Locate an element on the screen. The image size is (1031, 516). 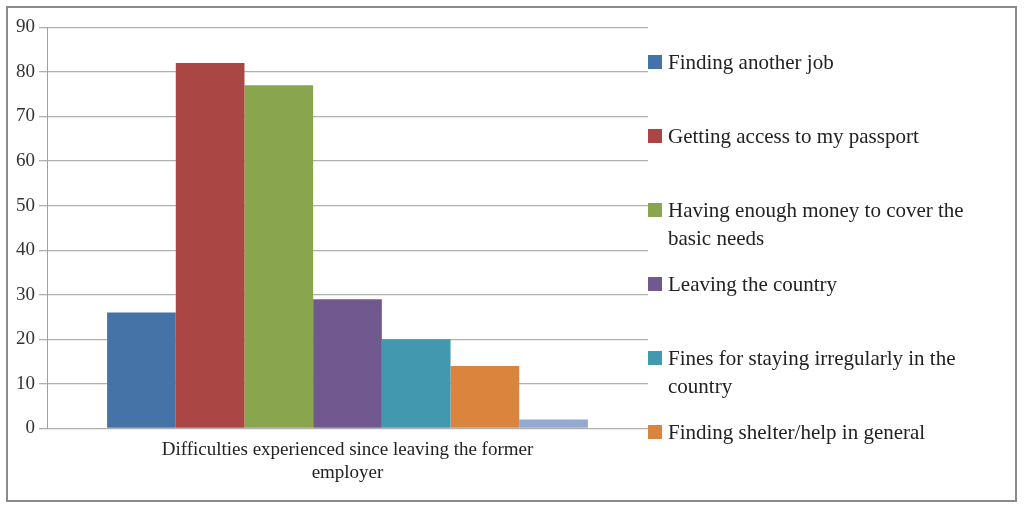
x-tick-label: Difficulties experienced since leaving the former employer is located at coordinates (347, 459).